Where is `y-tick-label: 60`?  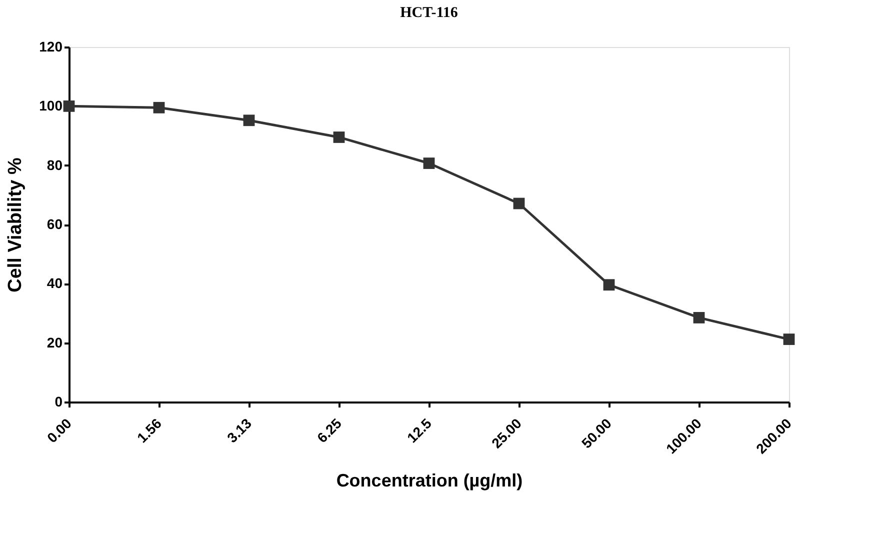
y-tick-label: 60 is located at coordinates (54, 224).